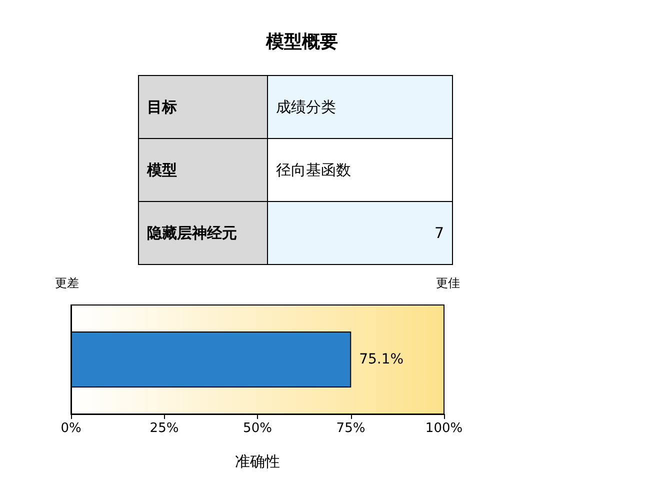  I want to click on x-tick-label: 75%, so click(351, 428).